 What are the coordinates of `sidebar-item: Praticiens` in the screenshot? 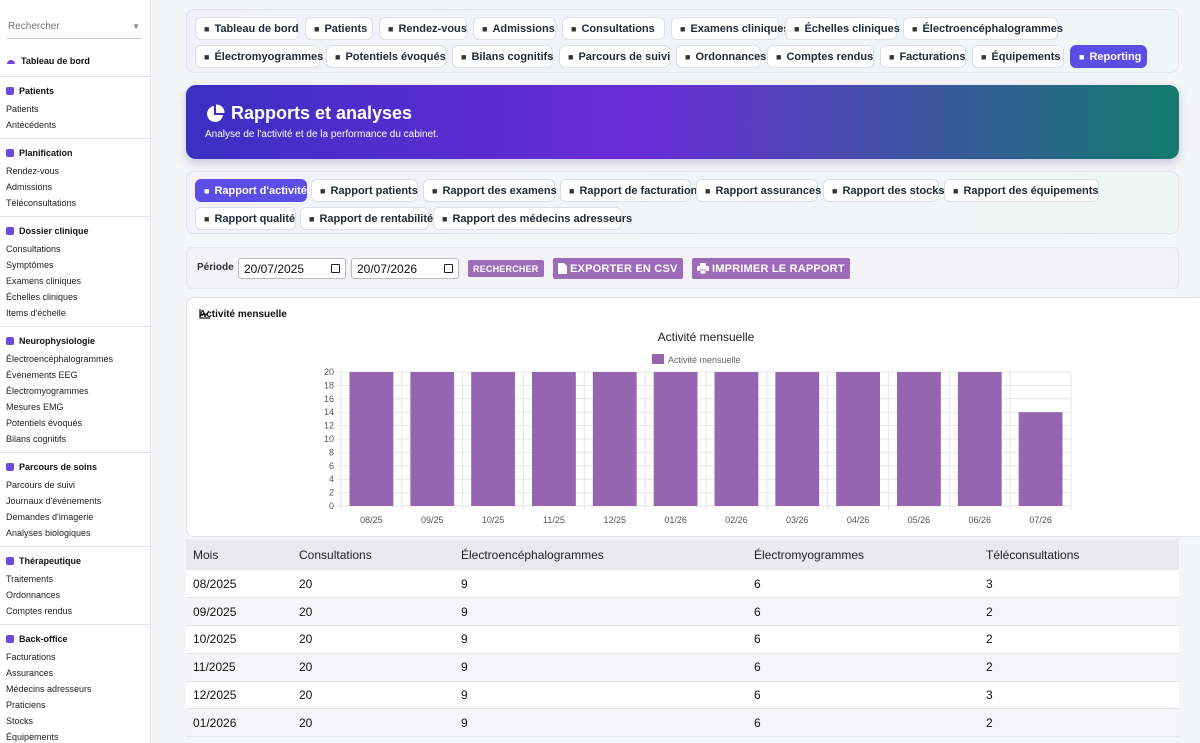 It's located at (26, 705).